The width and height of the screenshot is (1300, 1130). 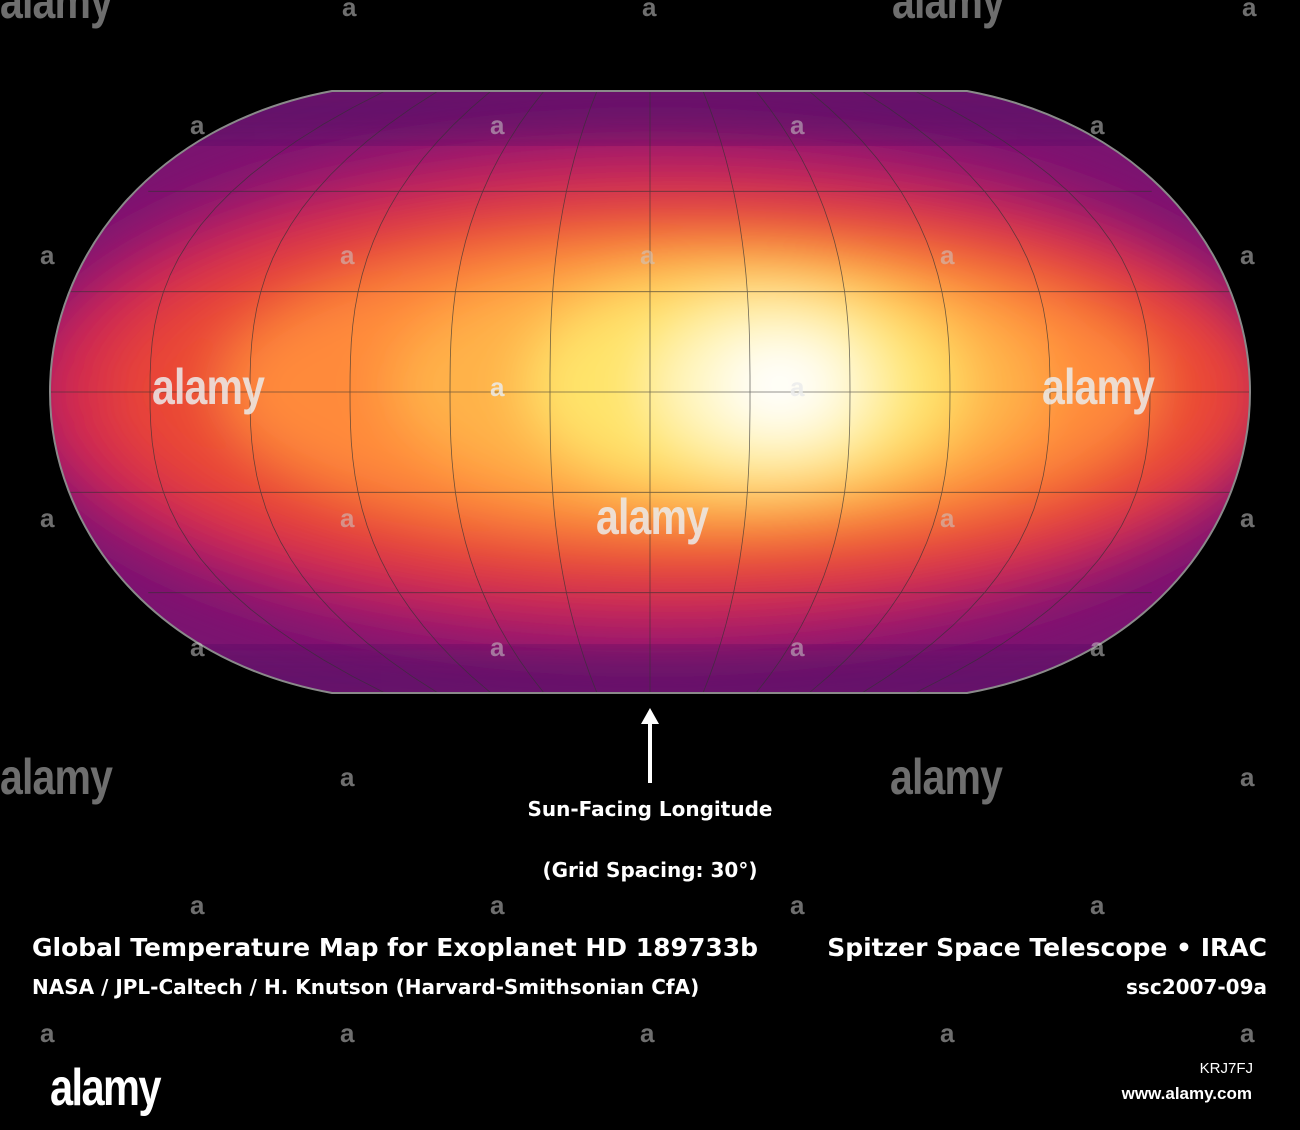 What do you see at coordinates (780, 385) in the screenshot?
I see `hotspot` at bounding box center [780, 385].